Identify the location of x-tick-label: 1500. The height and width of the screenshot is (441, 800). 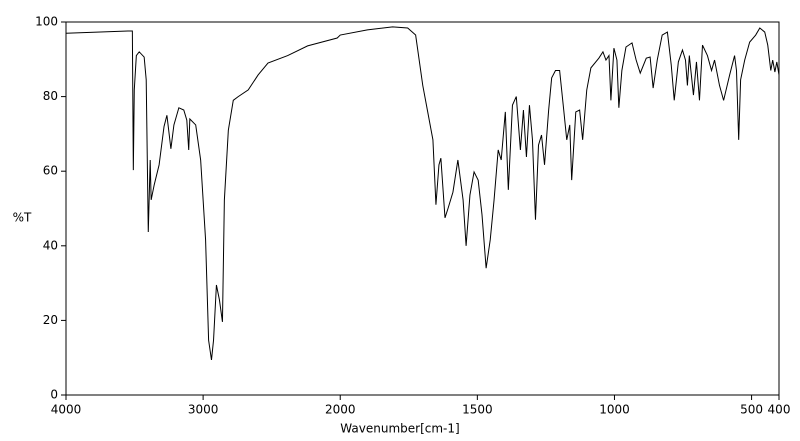
(477, 410).